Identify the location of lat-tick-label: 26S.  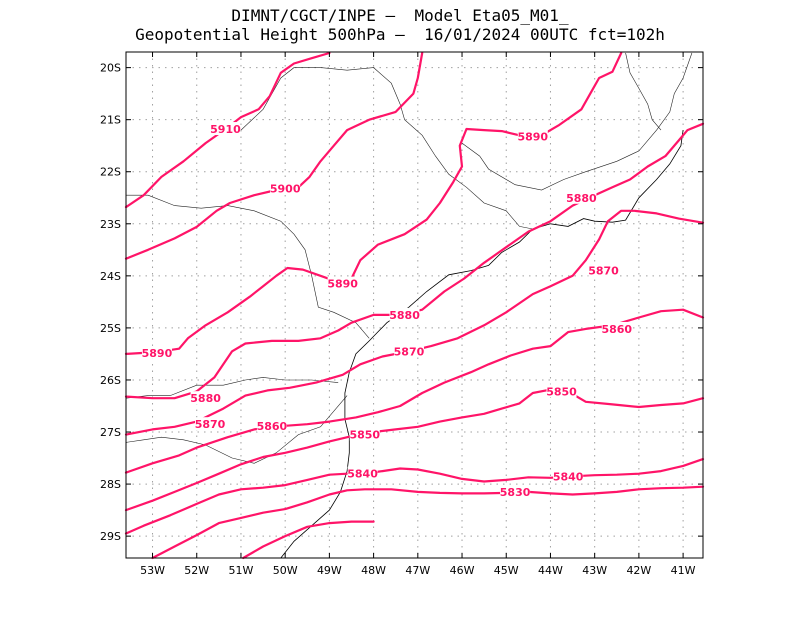
(110, 380).